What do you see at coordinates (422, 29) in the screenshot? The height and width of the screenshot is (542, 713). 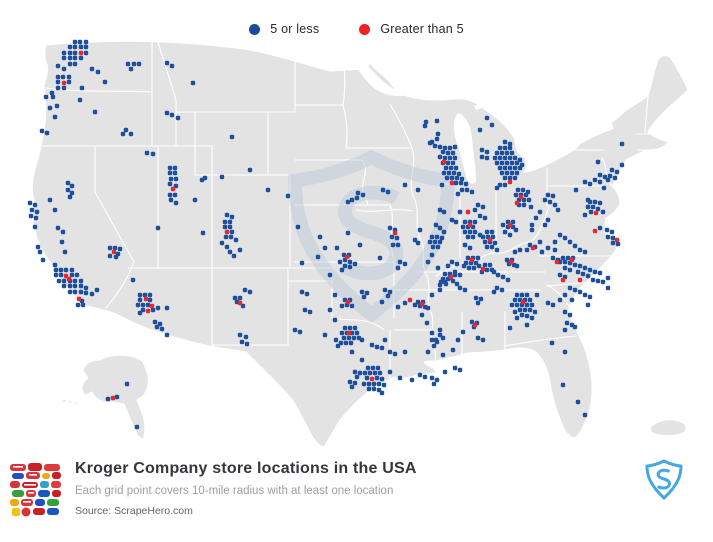 I see `legend-label: Greater than 5` at bounding box center [422, 29].